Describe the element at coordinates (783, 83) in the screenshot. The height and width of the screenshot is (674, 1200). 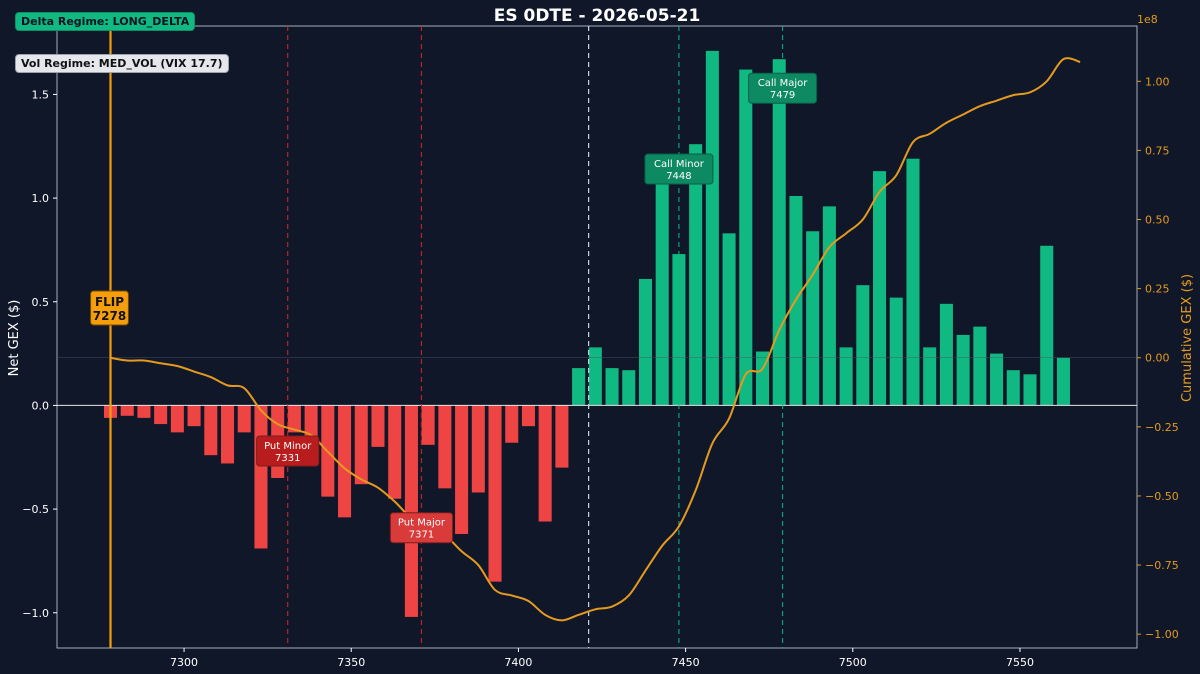
I see `call-level-label-text: Call Major` at that location.